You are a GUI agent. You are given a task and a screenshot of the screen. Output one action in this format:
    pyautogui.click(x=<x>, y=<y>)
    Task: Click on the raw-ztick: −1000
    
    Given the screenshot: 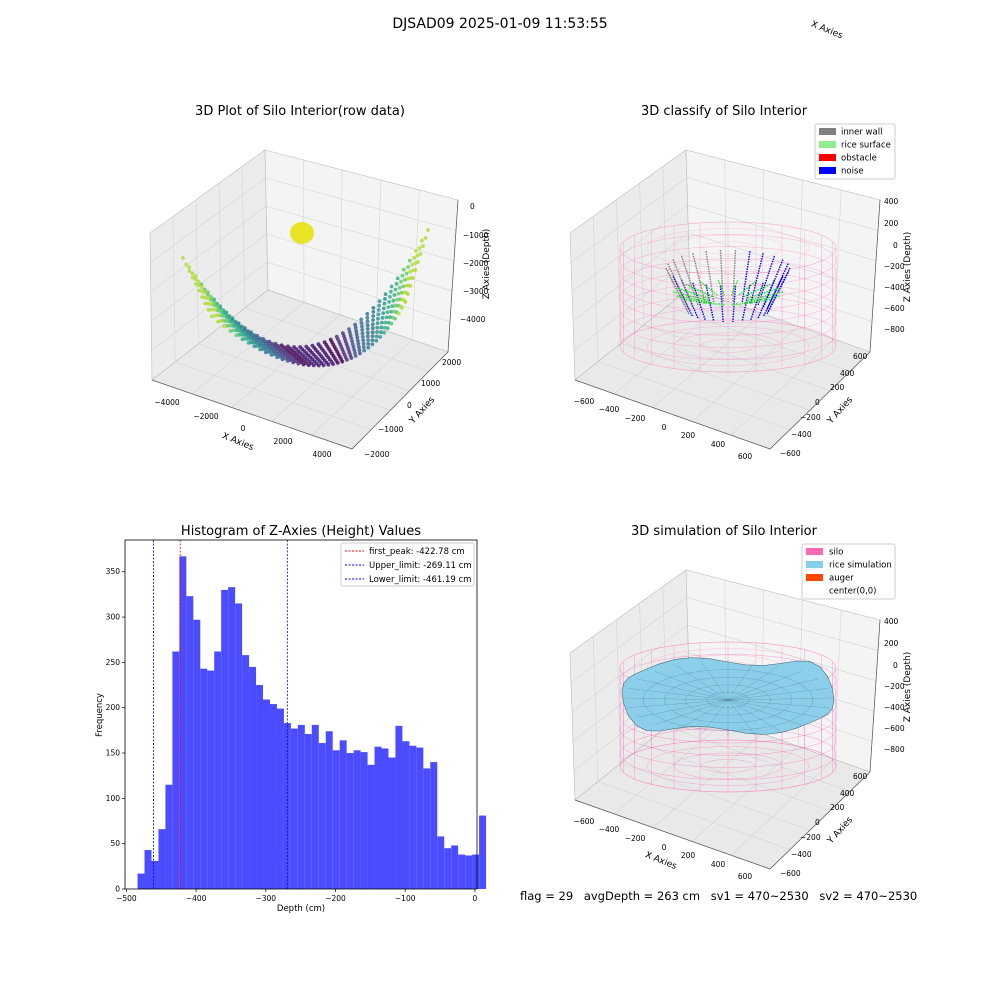 What is the action you would take?
    pyautogui.click(x=476, y=235)
    